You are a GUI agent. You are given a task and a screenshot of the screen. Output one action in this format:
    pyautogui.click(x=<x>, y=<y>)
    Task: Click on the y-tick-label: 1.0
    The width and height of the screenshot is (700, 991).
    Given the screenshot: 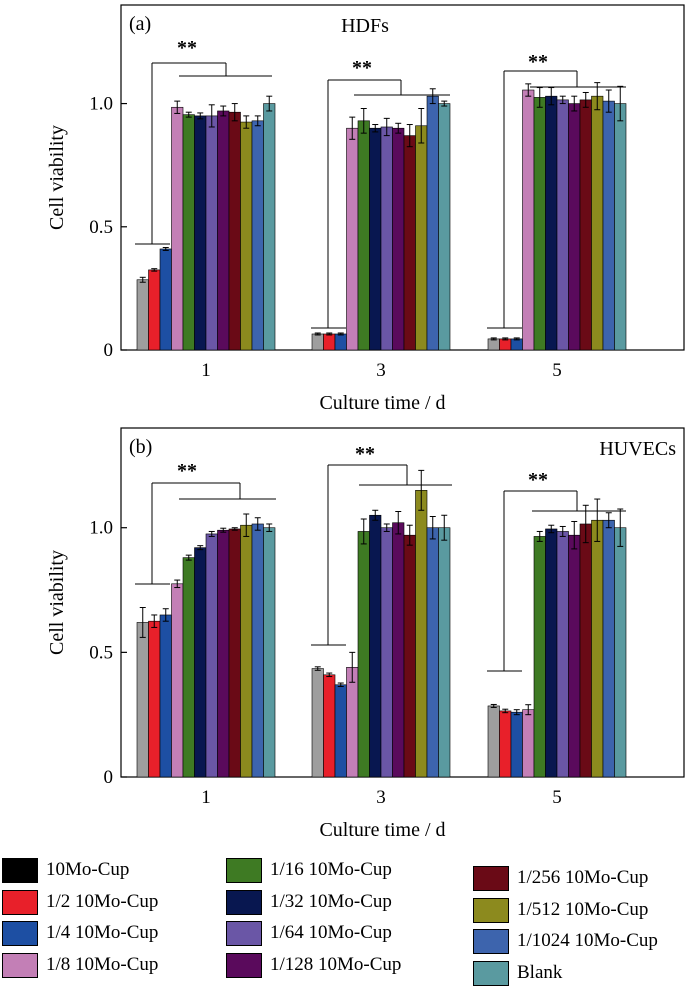 What is the action you would take?
    pyautogui.click(x=101, y=104)
    